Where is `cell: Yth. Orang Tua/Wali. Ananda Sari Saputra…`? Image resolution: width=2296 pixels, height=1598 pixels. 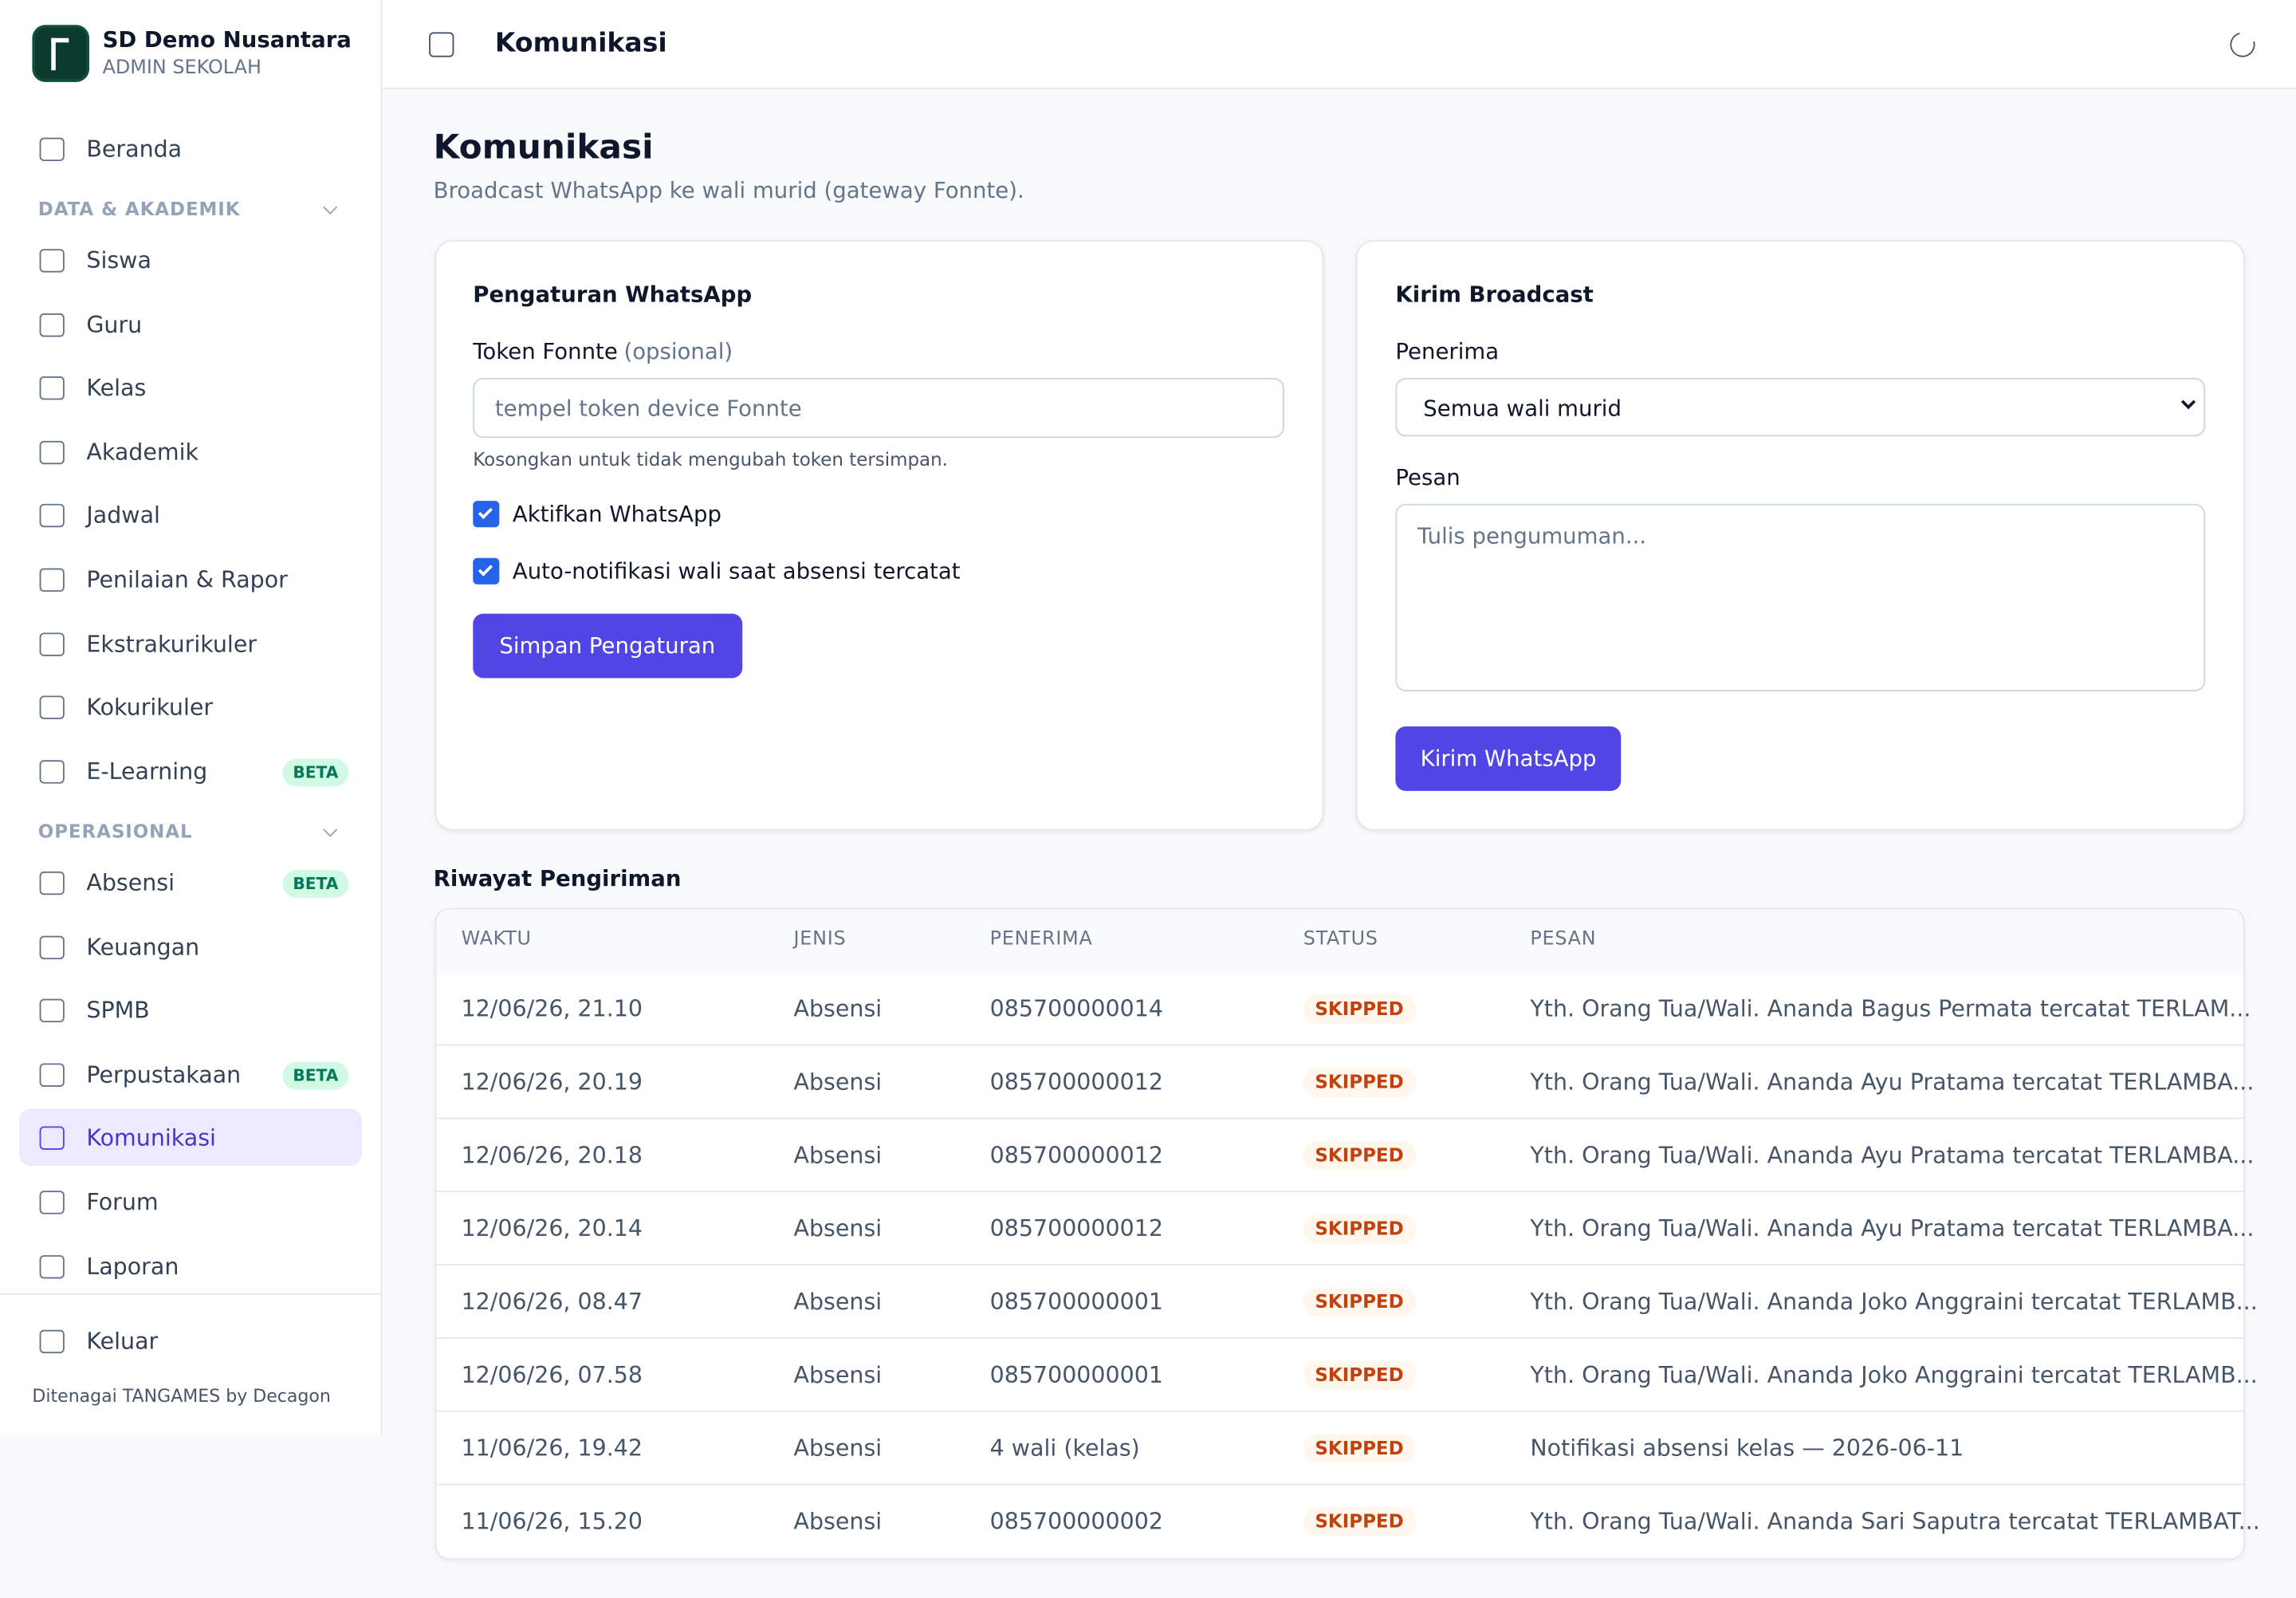 cell: Yth. Orang Tua/Wali. Ananda Sari Saputra… is located at coordinates (1895, 1521).